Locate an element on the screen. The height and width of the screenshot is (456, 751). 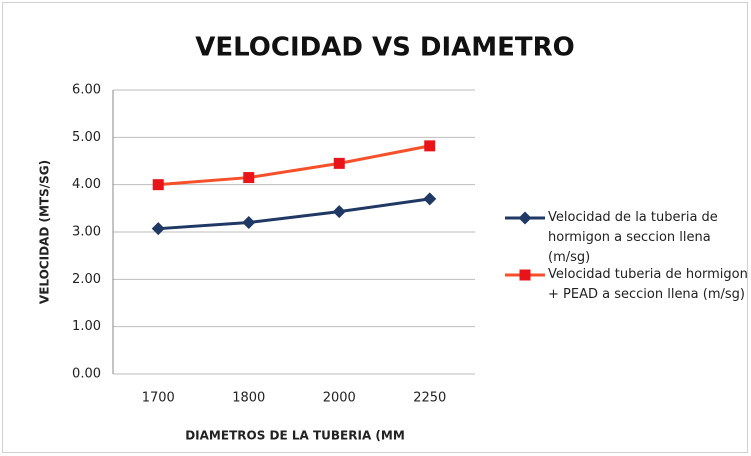
x-tick-label: 1800 is located at coordinates (248, 398).